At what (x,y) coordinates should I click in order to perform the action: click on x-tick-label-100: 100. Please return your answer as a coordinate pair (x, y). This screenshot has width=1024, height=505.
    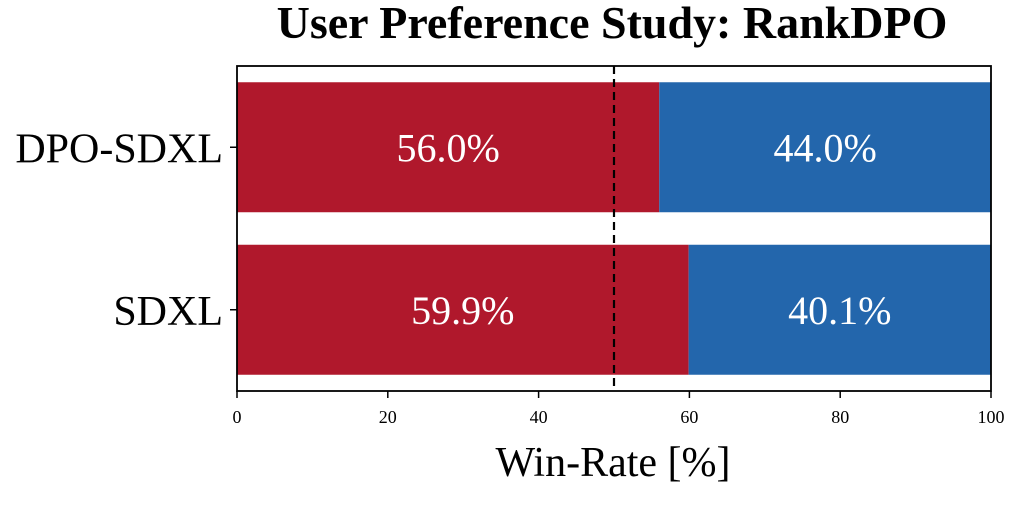
    Looking at the image, I should click on (991, 417).